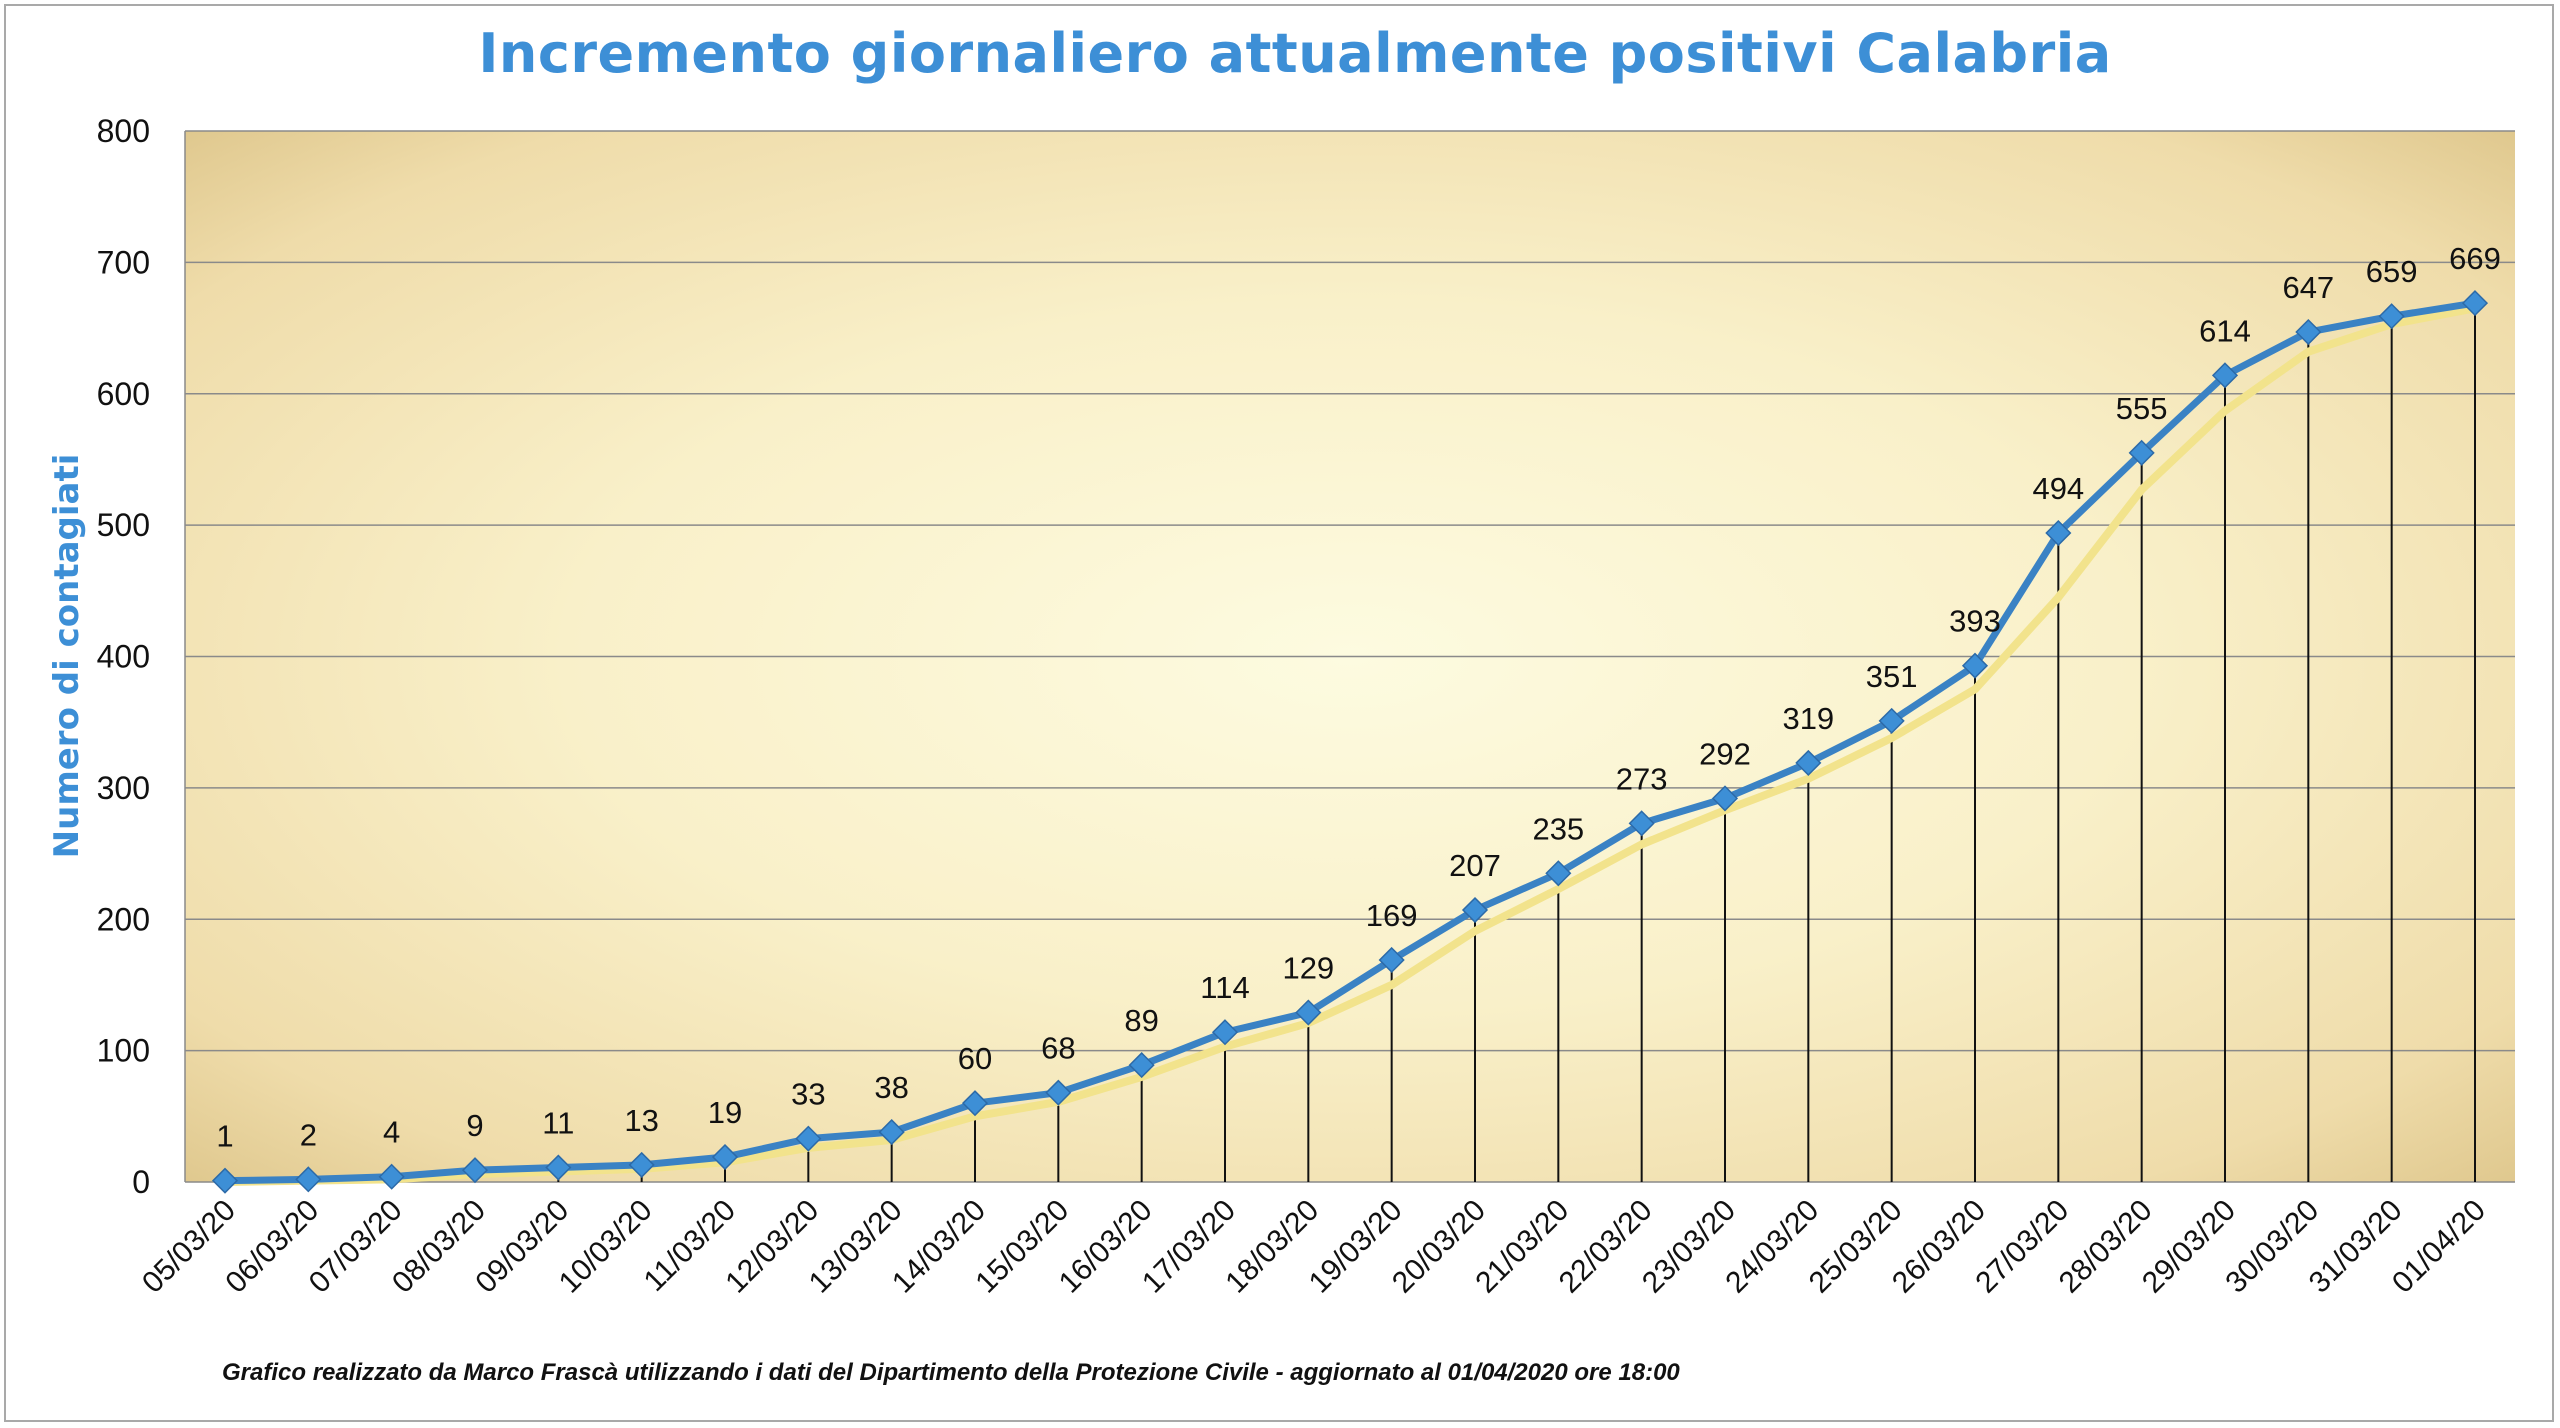  Describe the element at coordinates (1392, 915) in the screenshot. I see `data-label: 169` at that location.